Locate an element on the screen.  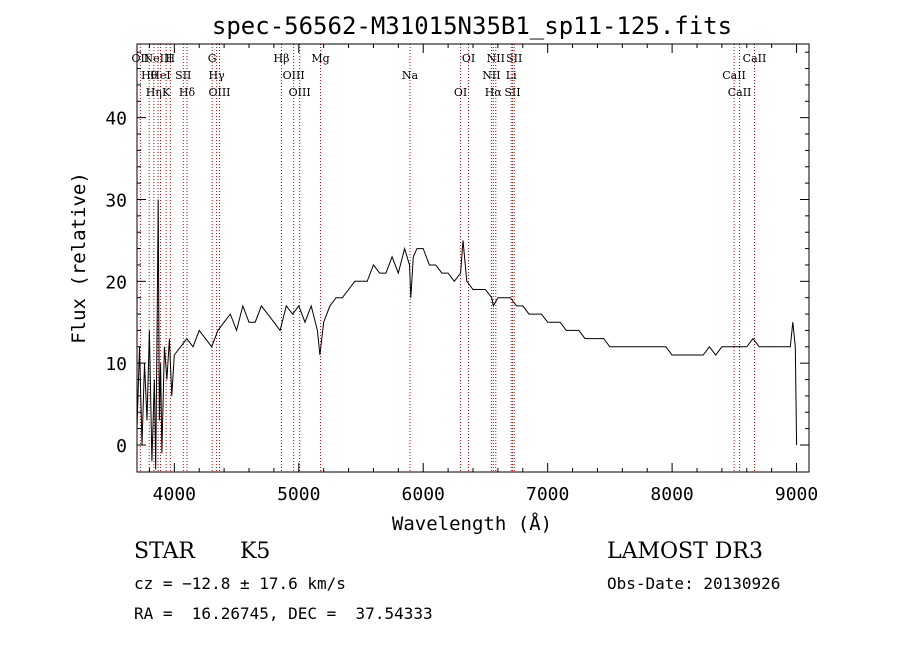
annotation-label: Hβ is located at coordinates (282, 58).